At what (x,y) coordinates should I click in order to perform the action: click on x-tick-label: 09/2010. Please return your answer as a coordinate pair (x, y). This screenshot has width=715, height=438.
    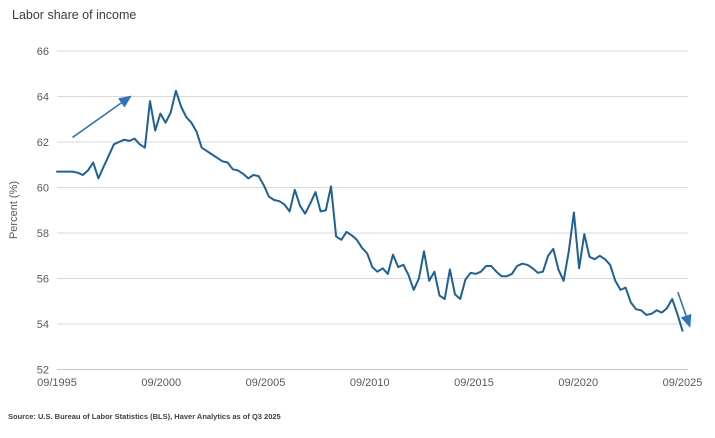
    Looking at the image, I should click on (370, 383).